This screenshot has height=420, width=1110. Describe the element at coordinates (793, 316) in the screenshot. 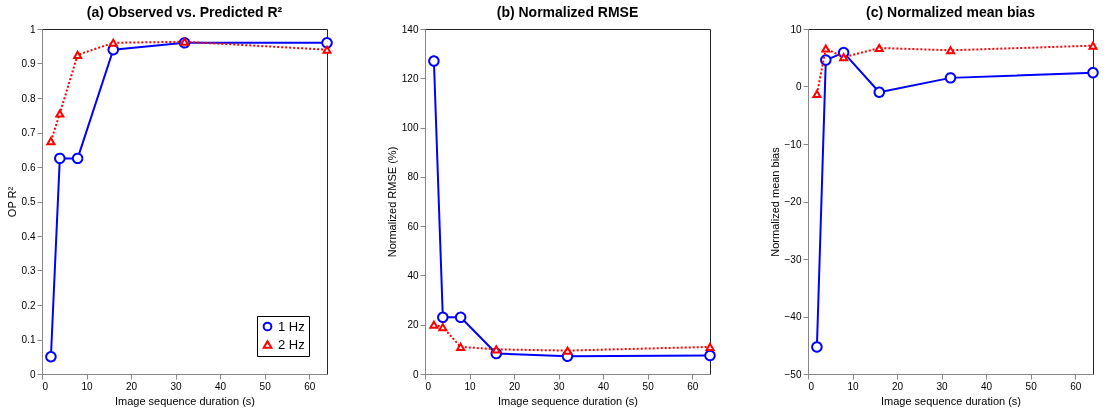

I see `y-tick-label: −40` at that location.